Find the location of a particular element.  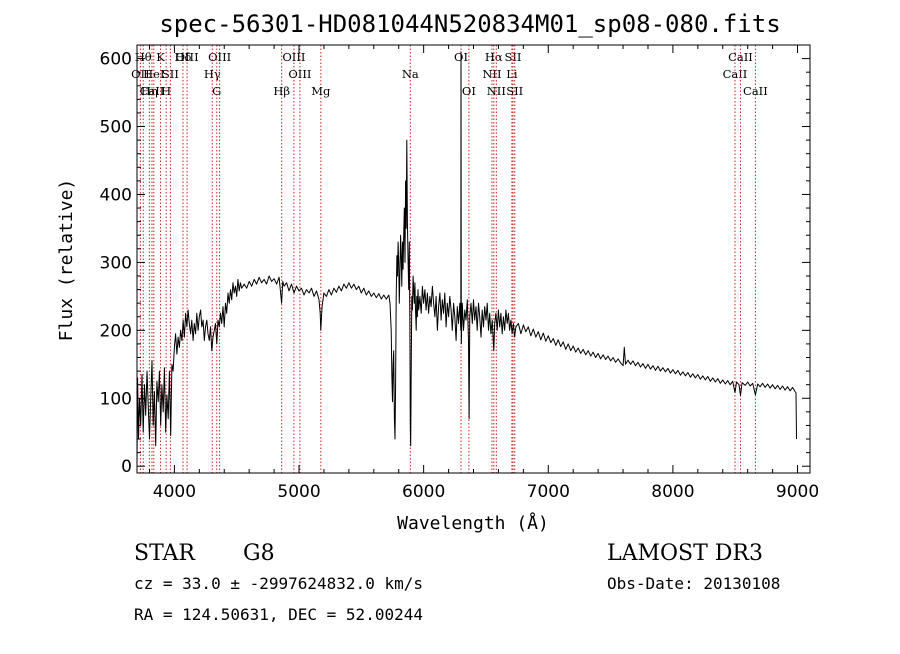

y-tick-label: 200 is located at coordinates (116, 331).